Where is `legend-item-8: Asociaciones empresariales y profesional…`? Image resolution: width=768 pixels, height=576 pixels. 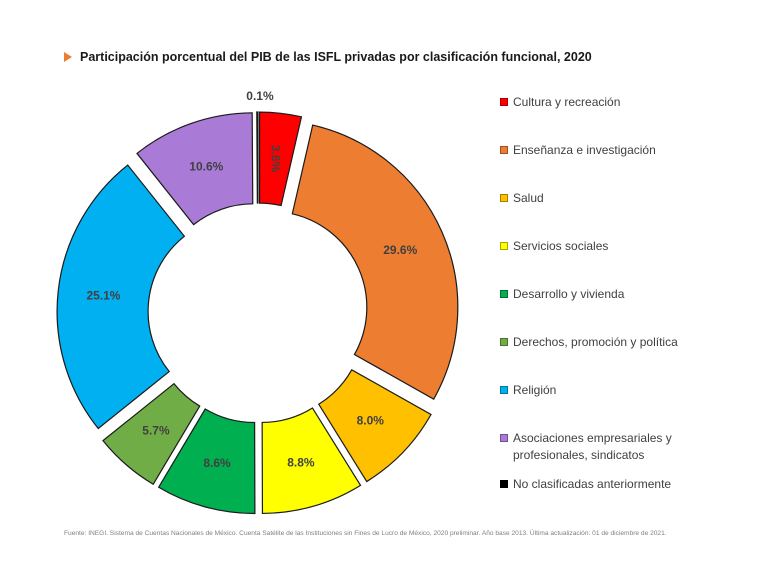 legend-item-8: Asociaciones empresariales y profesional… is located at coordinates (606, 447).